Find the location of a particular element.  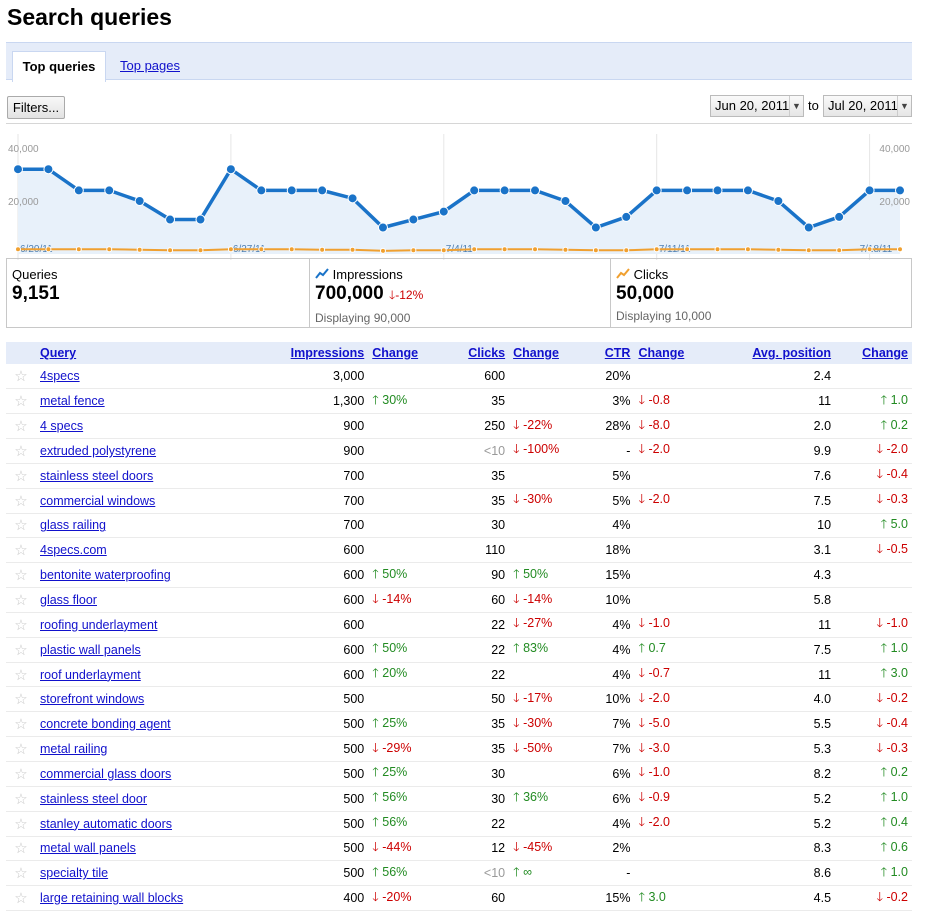

date-to-select: Jul 20, 2011 ▼ is located at coordinates (867, 106).